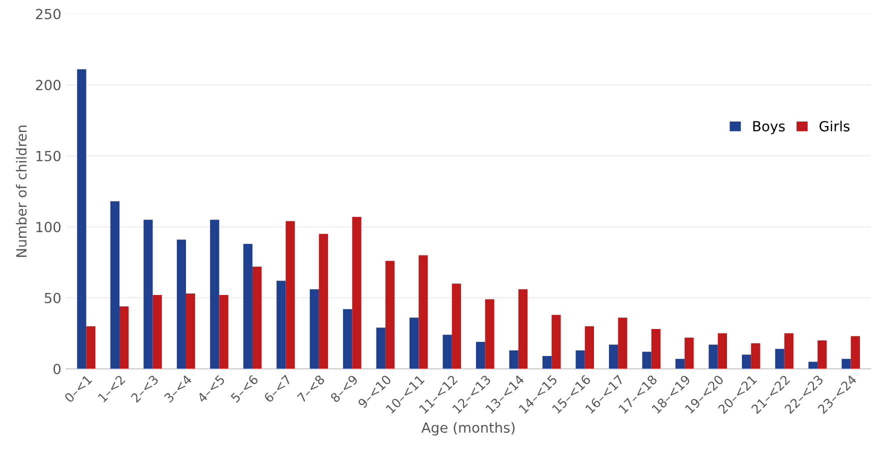  Describe the element at coordinates (48, 14) in the screenshot. I see `y-tick-label: 250` at that location.